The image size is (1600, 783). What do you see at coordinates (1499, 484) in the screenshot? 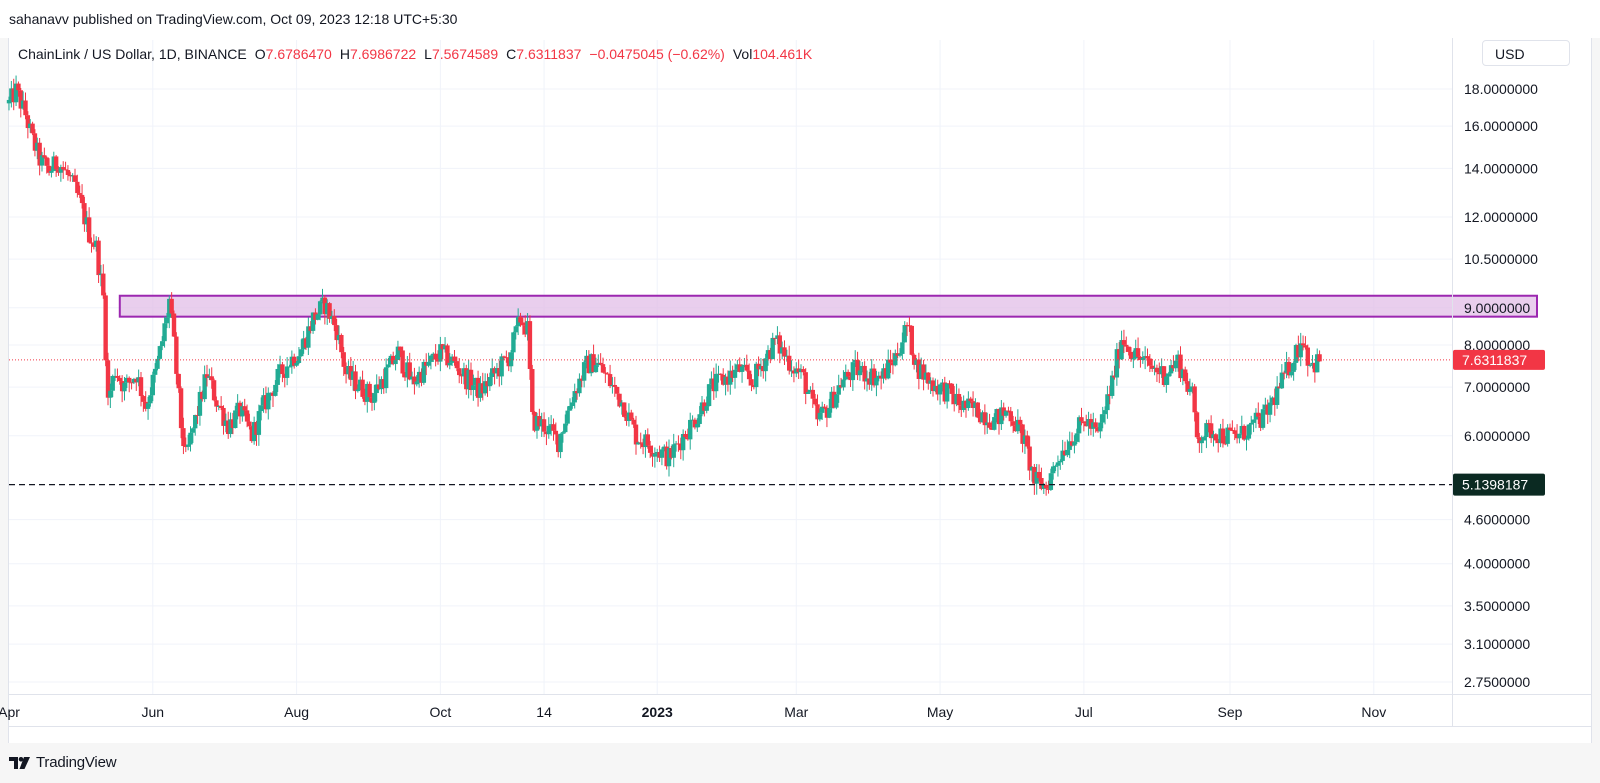
I see `support-level-label-bg` at bounding box center [1499, 484].